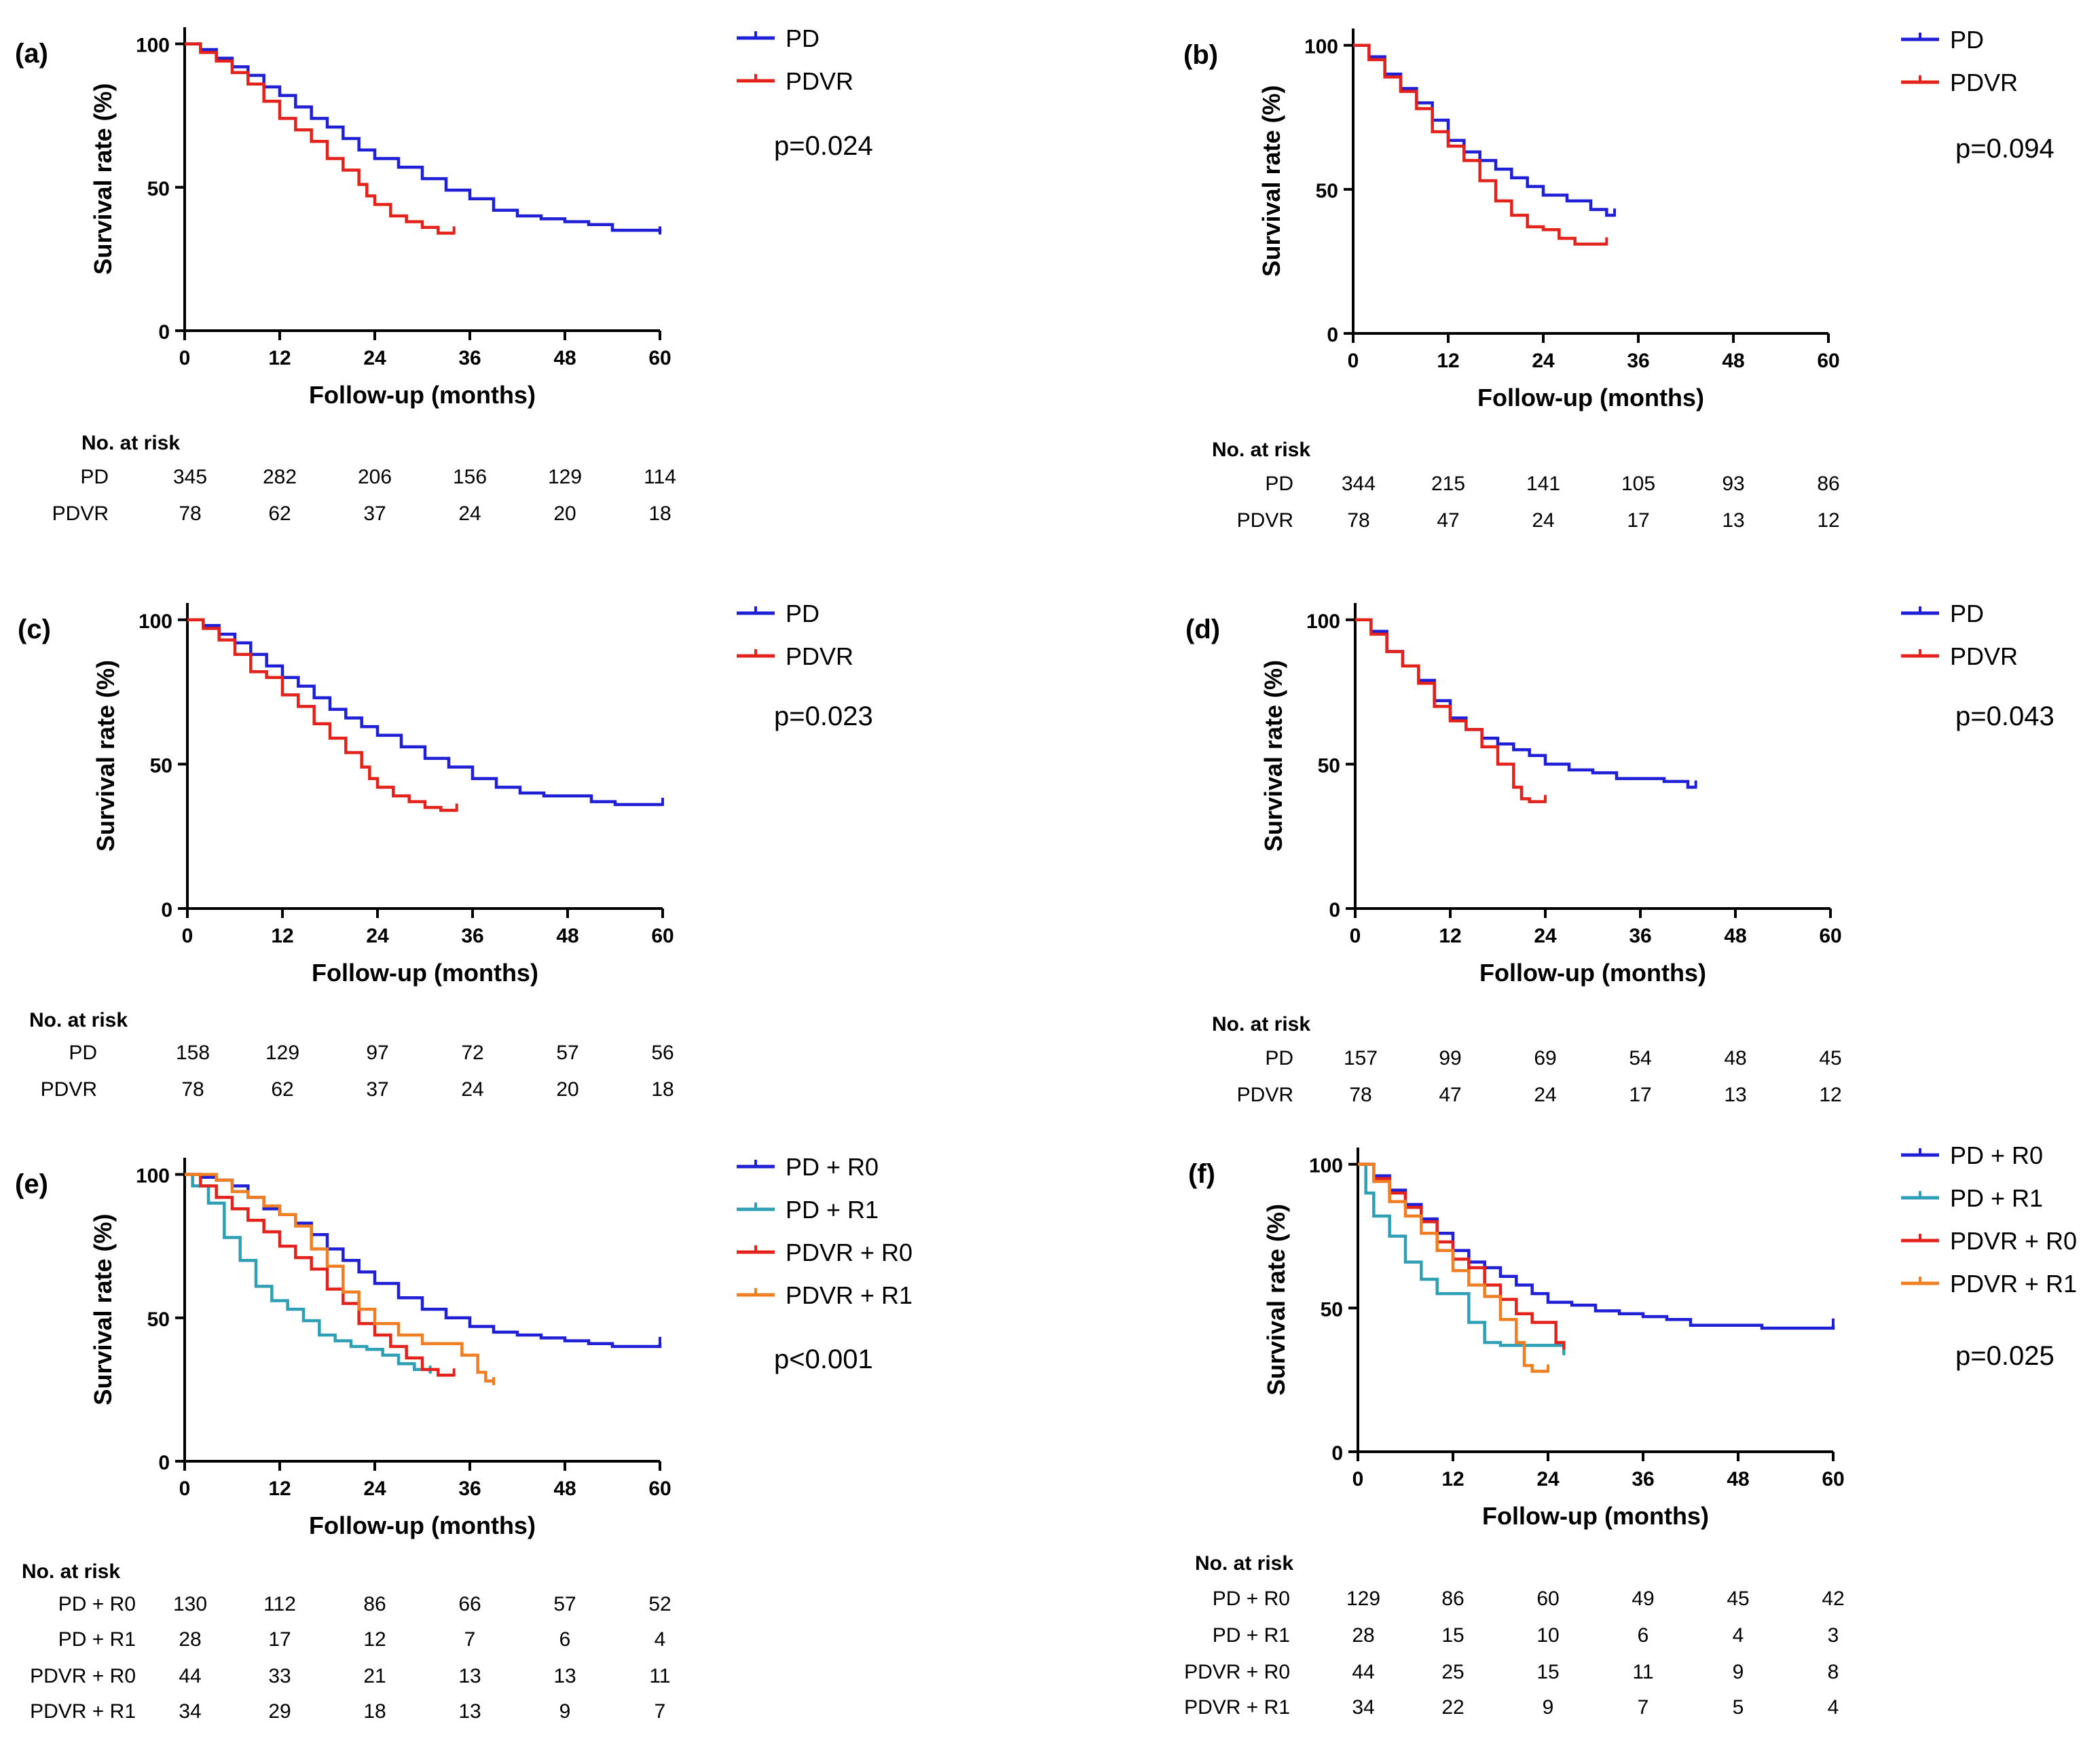 Image resolution: width=2100 pixels, height=1741 pixels. Describe the element at coordinates (850, 1252) in the screenshot. I see `legend-label-pdvr-r0: PDVR + R0` at that location.